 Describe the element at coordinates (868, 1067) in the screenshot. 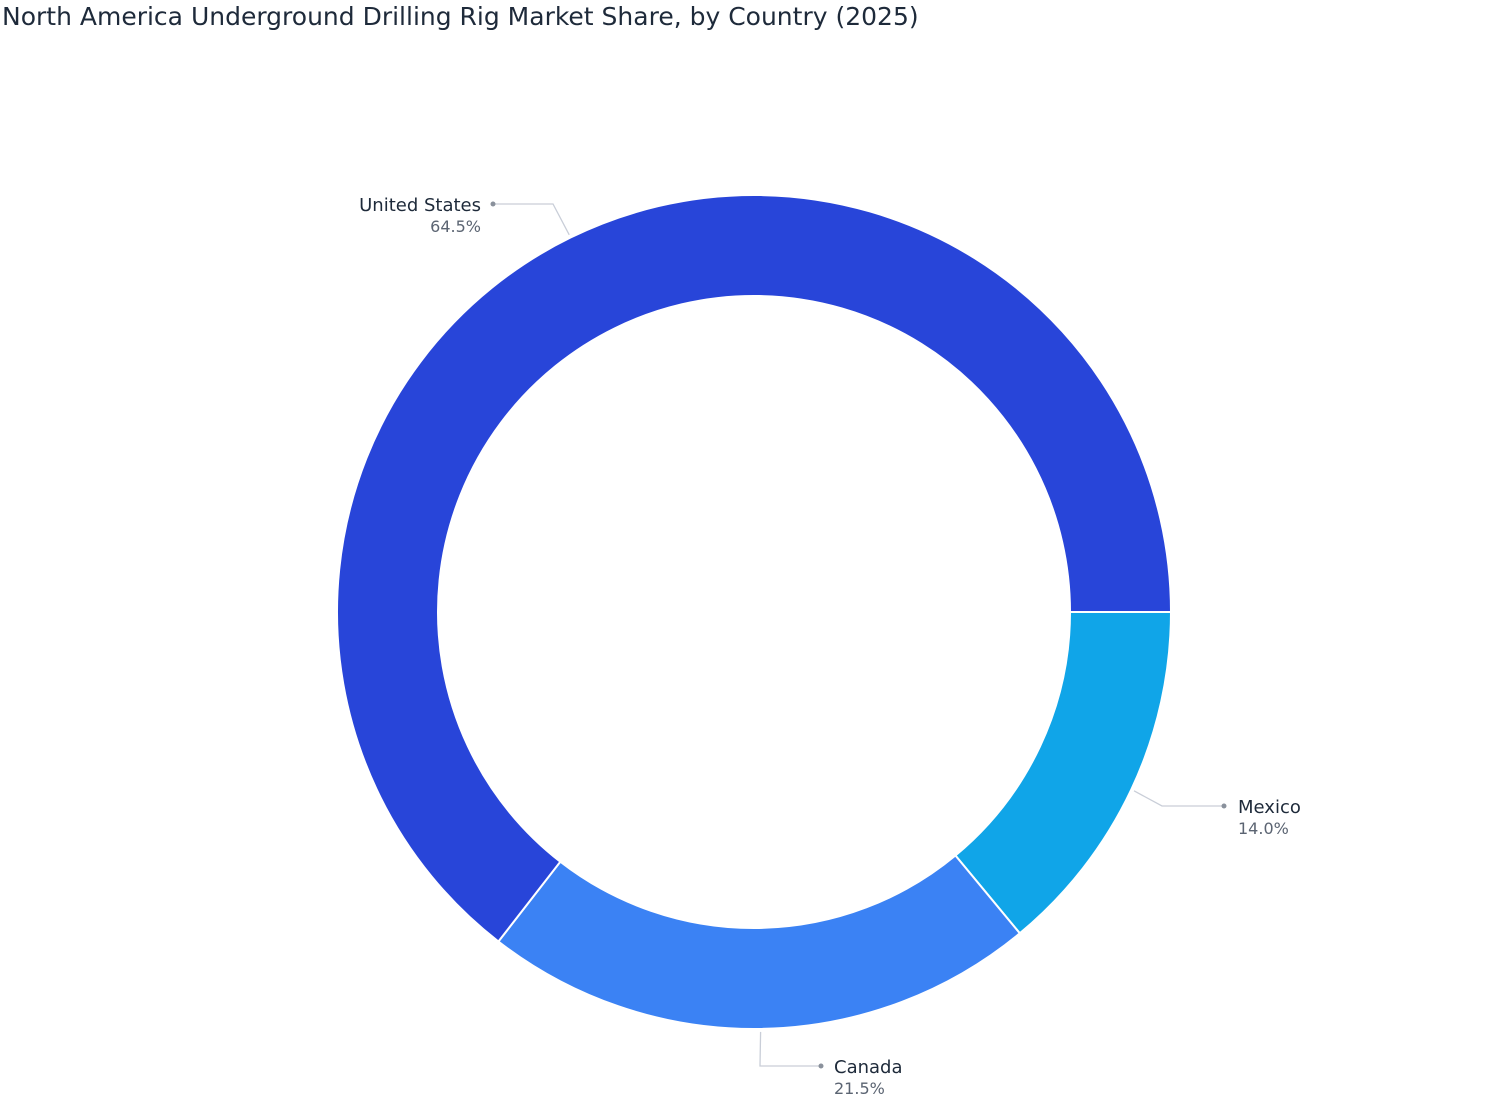

I see `slice-label-canada: Canada` at that location.